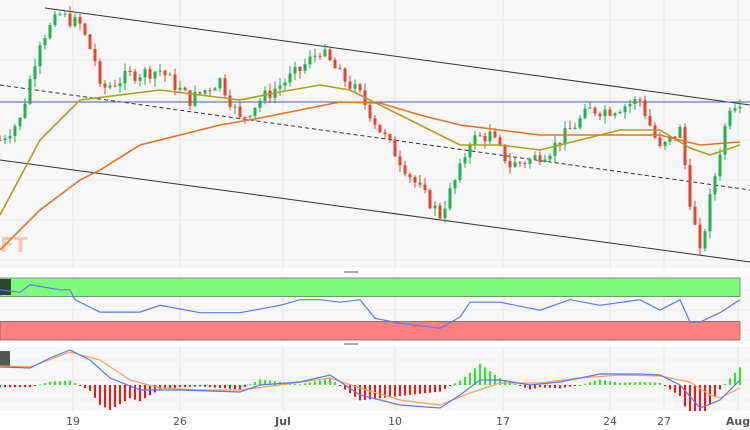  What do you see at coordinates (370, 309) in the screenshot?
I see `rsi-panel` at bounding box center [370, 309].